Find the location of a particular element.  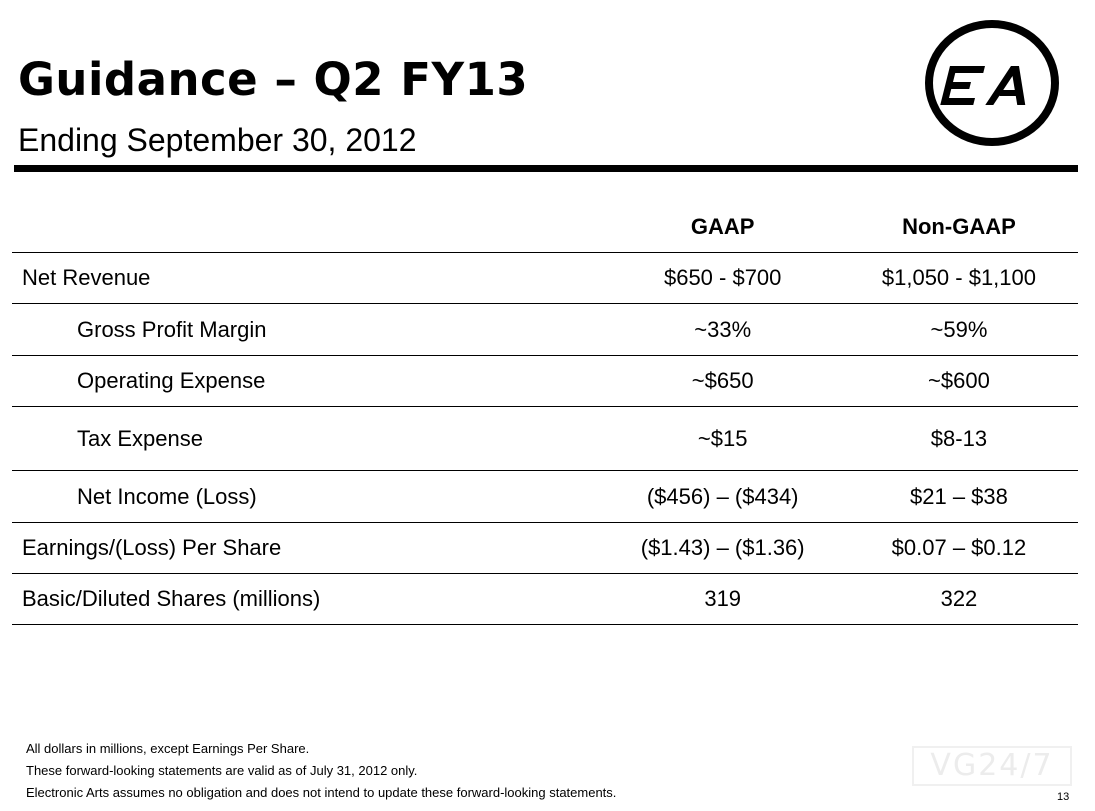

table-row: Operating Expense ~$650 ~$600 is located at coordinates (545, 381).